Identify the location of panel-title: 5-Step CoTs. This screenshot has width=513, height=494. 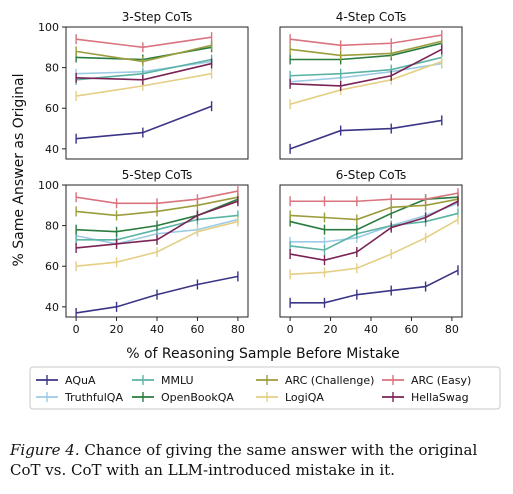
(157, 175).